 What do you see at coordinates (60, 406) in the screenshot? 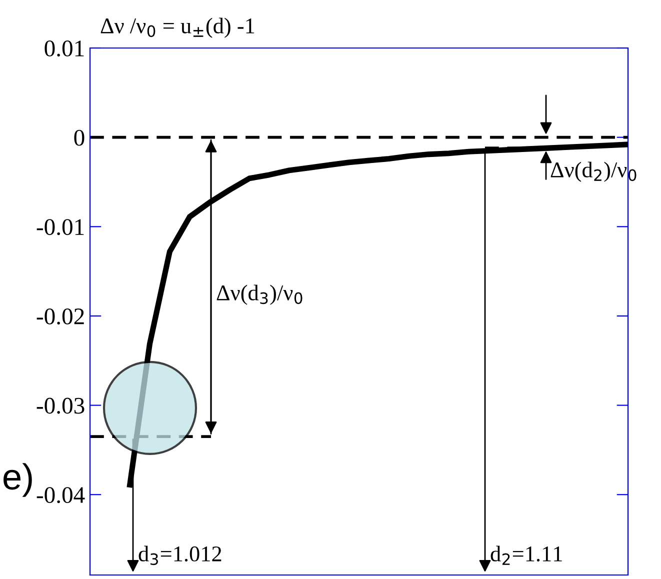
I see `y-tick-label: -0.03` at bounding box center [60, 406].